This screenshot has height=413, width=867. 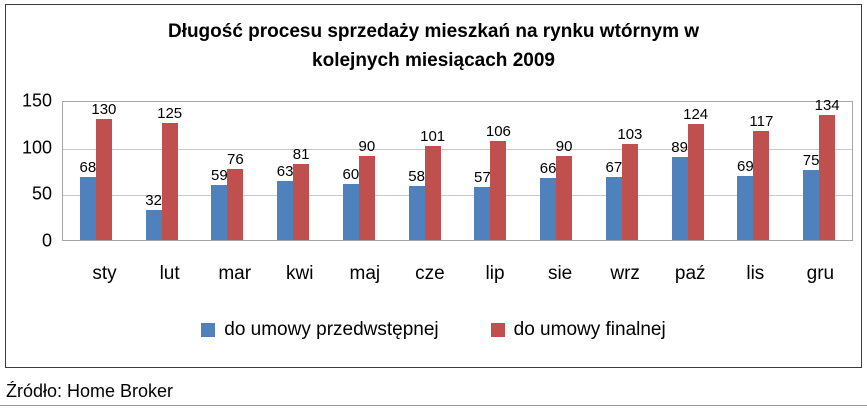 What do you see at coordinates (301, 155) in the screenshot?
I see `bar-value-label: 81` at bounding box center [301, 155].